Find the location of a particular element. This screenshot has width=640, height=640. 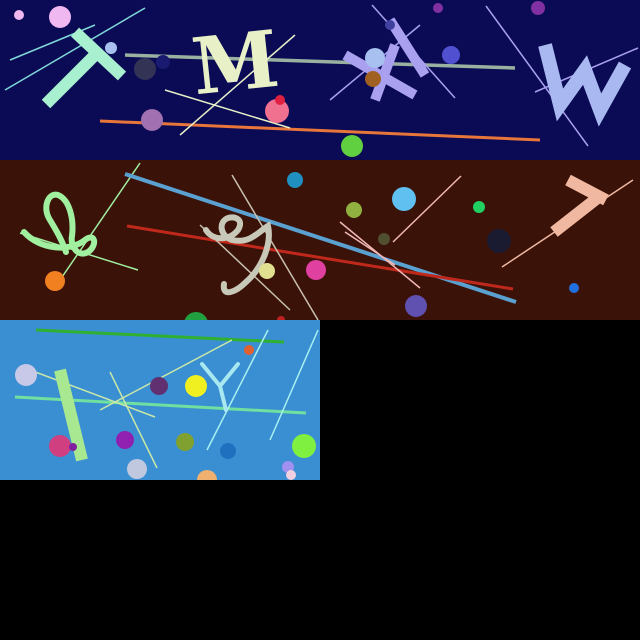

captcha-glyph-m: M is located at coordinates (235, 64).